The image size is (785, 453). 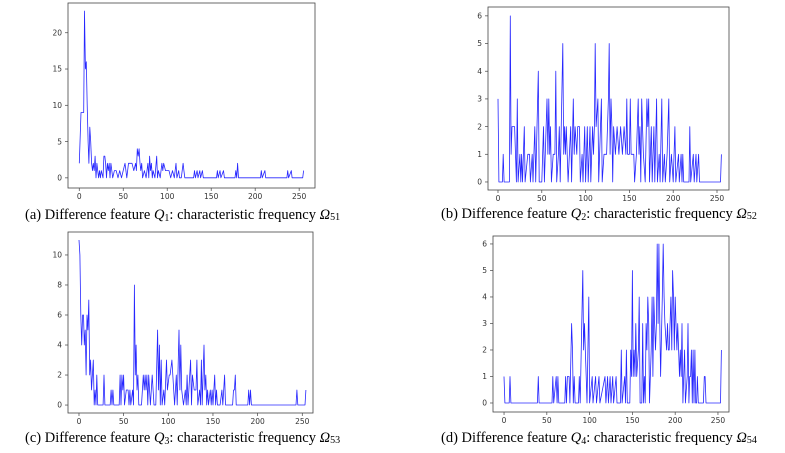 I want to click on caption-label: (d) Difference feature, so click(x=506, y=438).